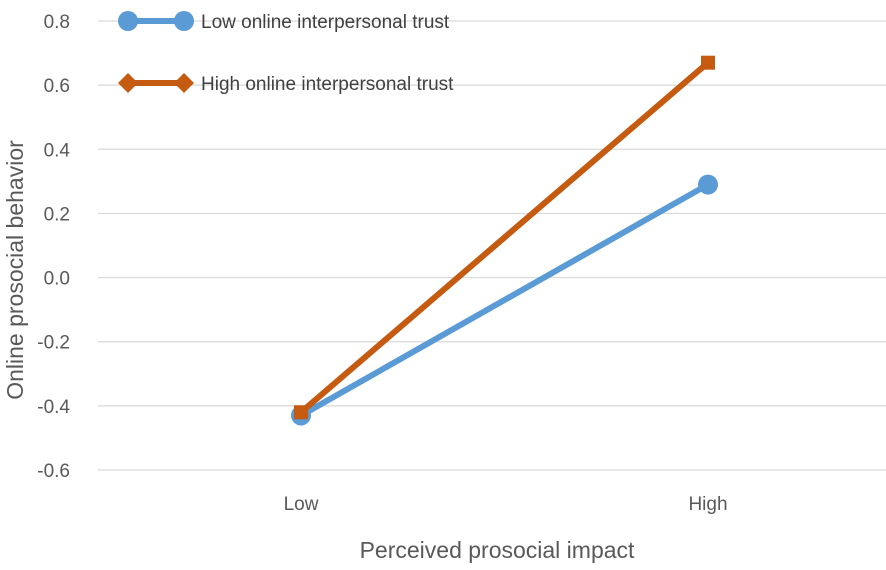  Describe the element at coordinates (53, 407) in the screenshot. I see `y-tick-label: -0.4` at that location.